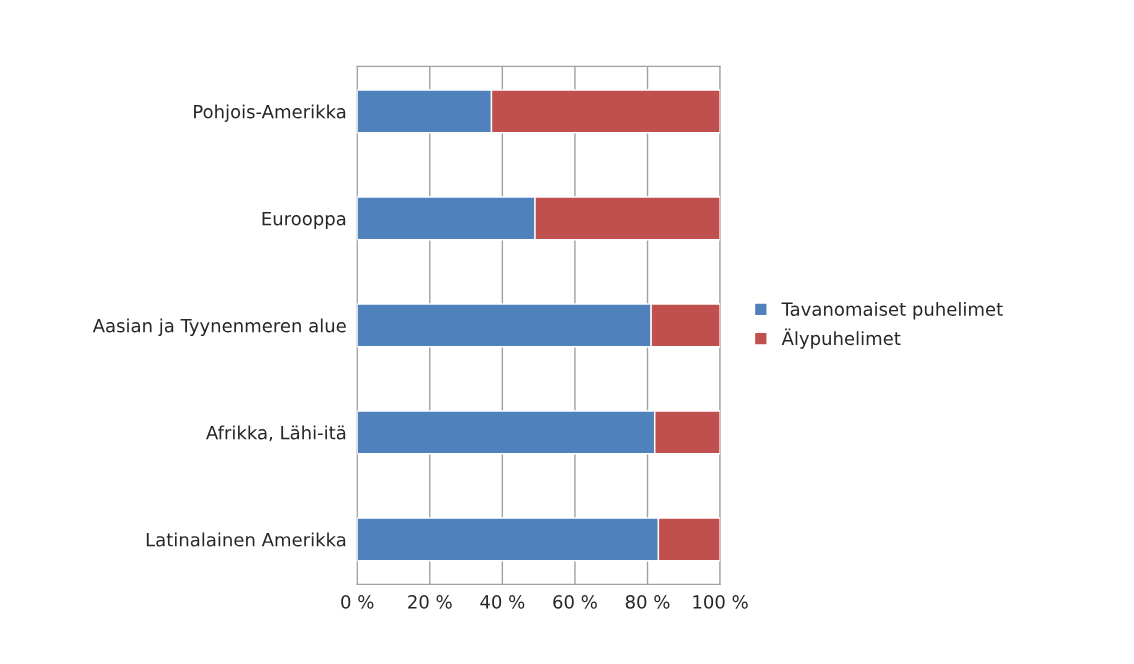 The image size is (1134, 664). Describe the element at coordinates (647, 602) in the screenshot. I see `x-tick-label: 80 %` at that location.